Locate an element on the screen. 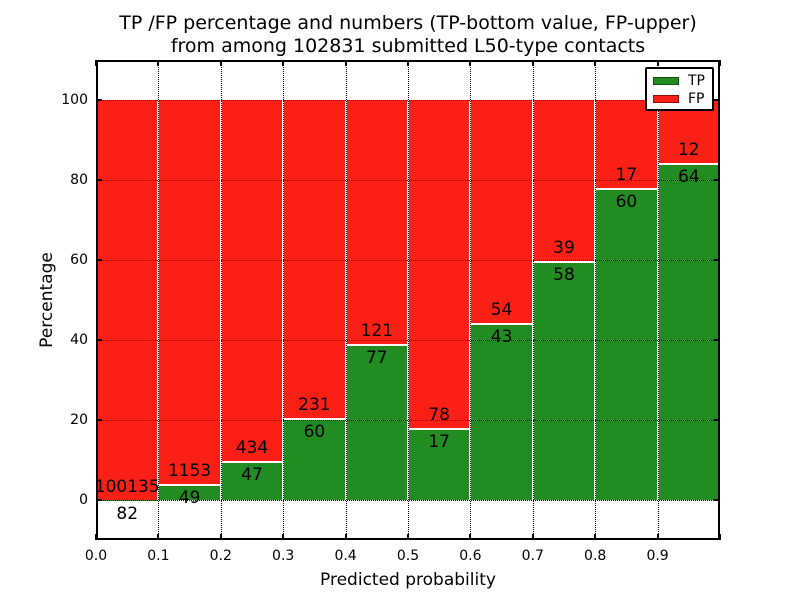  fp-count-label: 1153 is located at coordinates (189, 470).